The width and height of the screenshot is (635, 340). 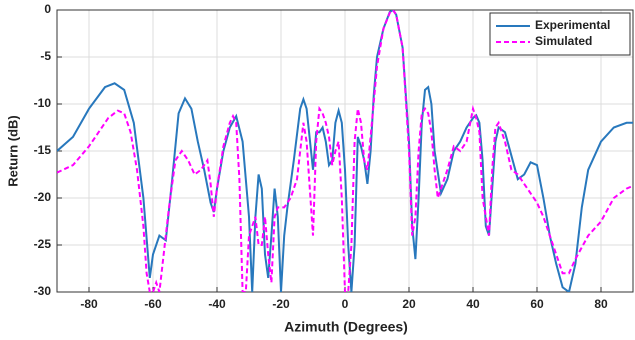 What do you see at coordinates (43, 197) in the screenshot?
I see `y-tick-label: -20` at bounding box center [43, 197].